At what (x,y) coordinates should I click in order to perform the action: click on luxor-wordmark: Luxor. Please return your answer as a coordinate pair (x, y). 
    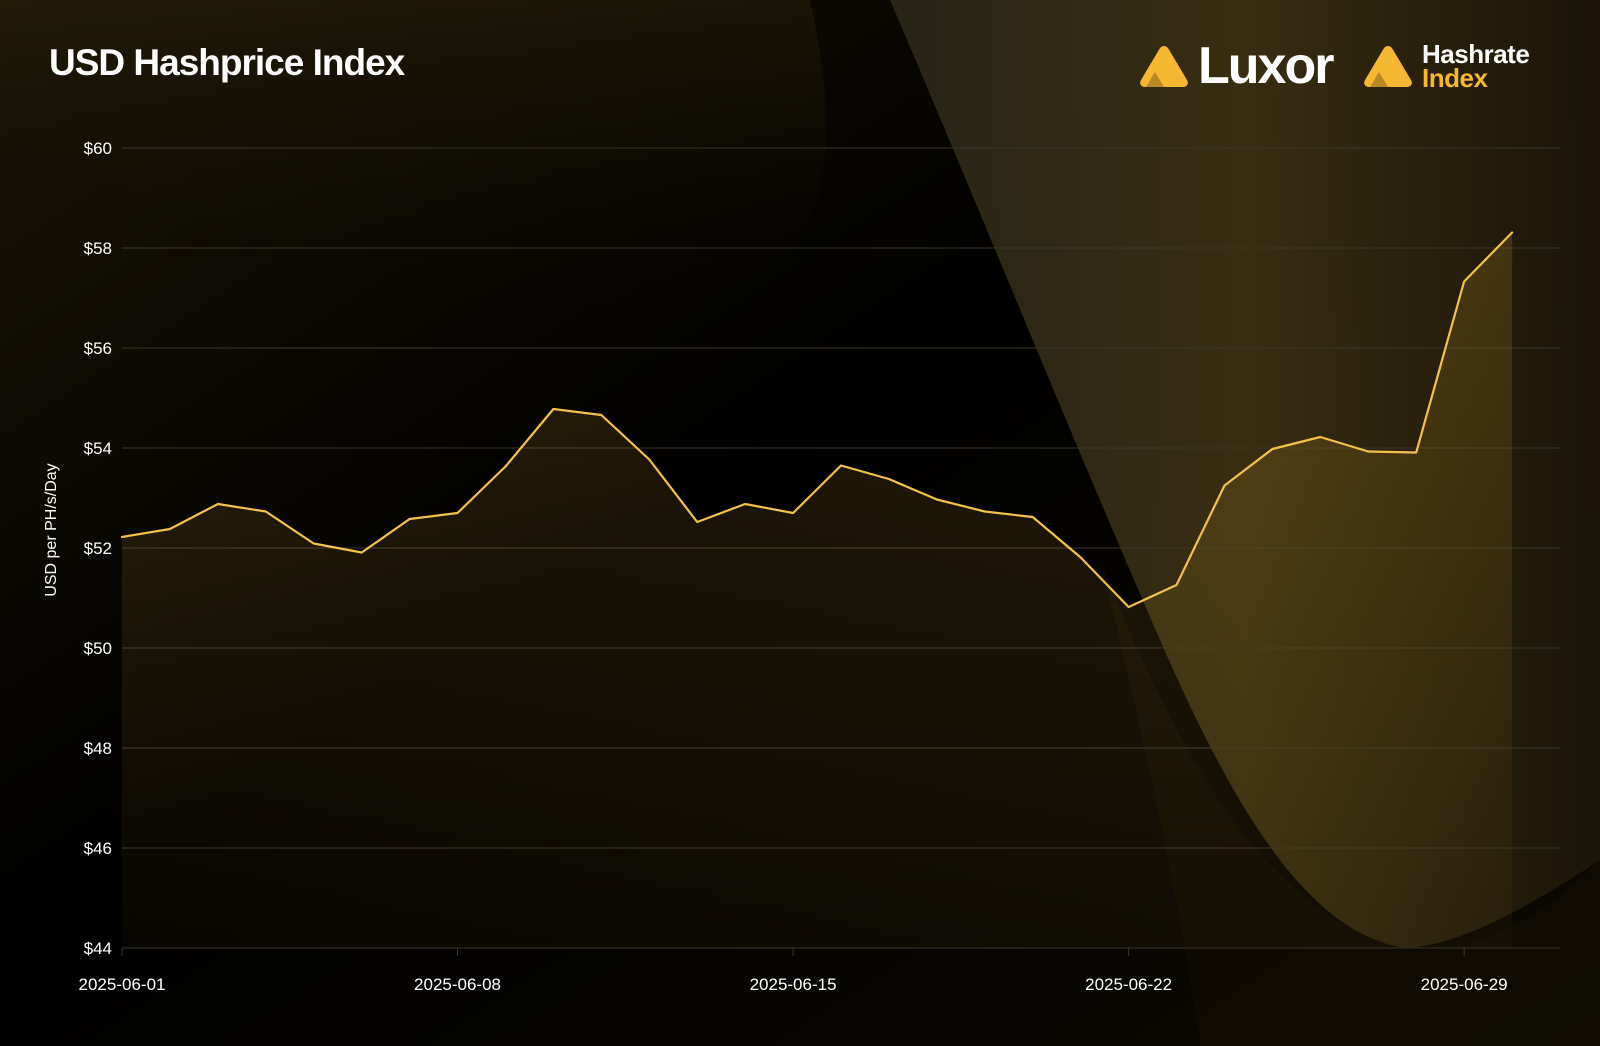
    Looking at the image, I should click on (1266, 66).